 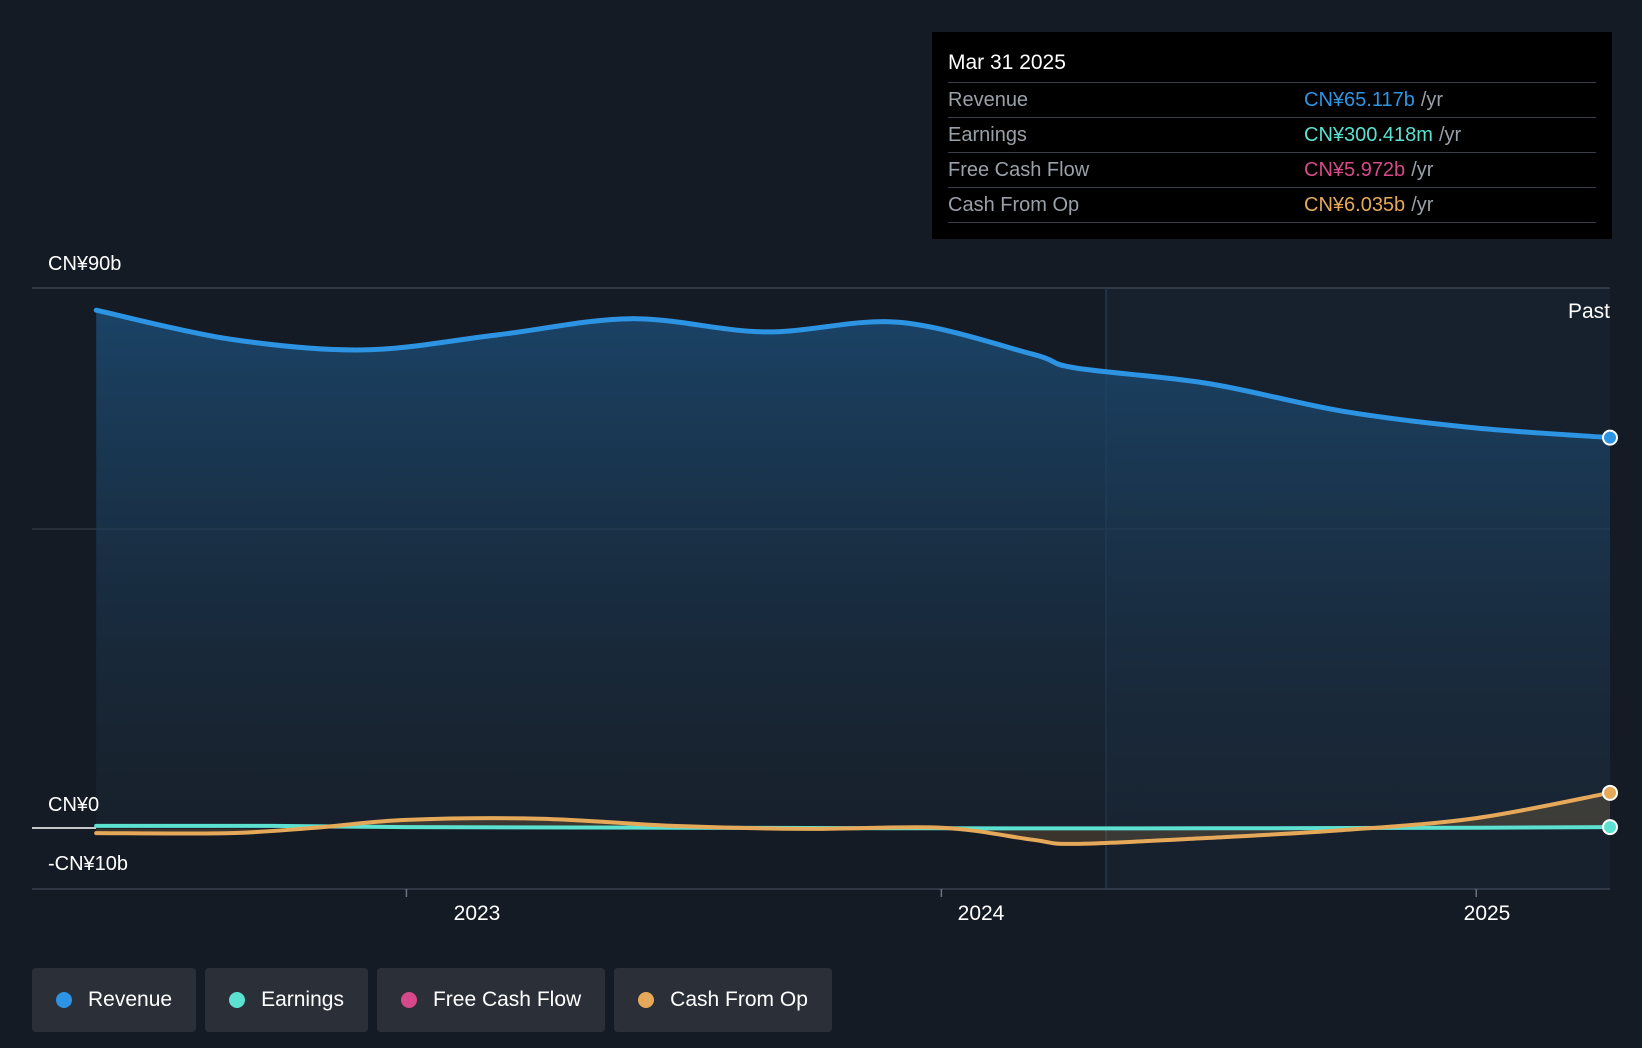 What do you see at coordinates (1610, 437) in the screenshot?
I see `revenue-end-point` at bounding box center [1610, 437].